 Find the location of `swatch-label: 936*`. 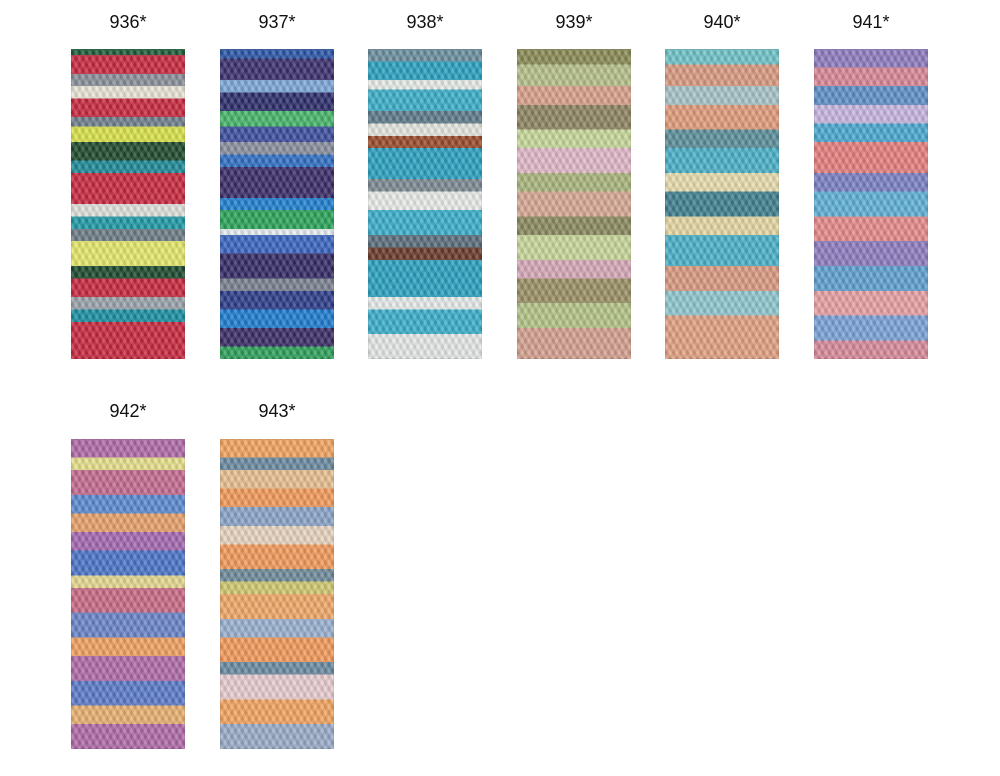

swatch-label: 936* is located at coordinates (128, 22).